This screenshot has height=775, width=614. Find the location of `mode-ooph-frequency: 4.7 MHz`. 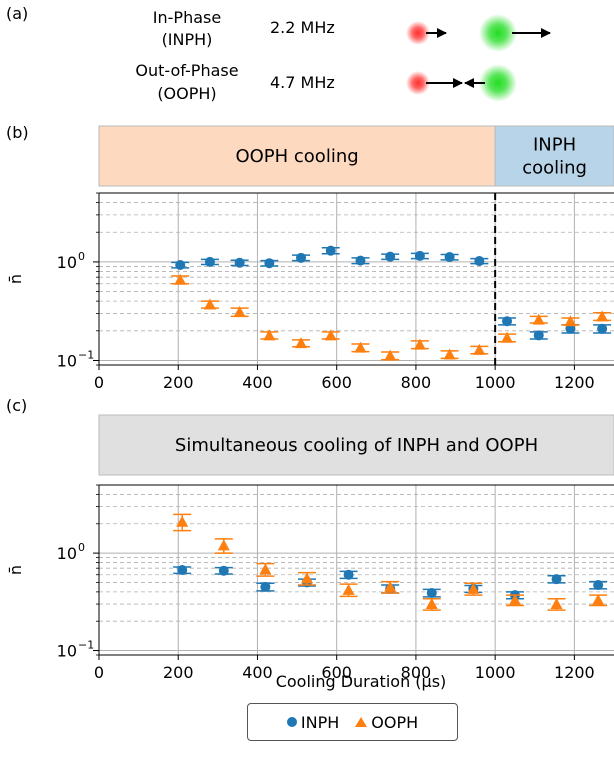

mode-ooph-frequency: 4.7 MHz is located at coordinates (302, 82).